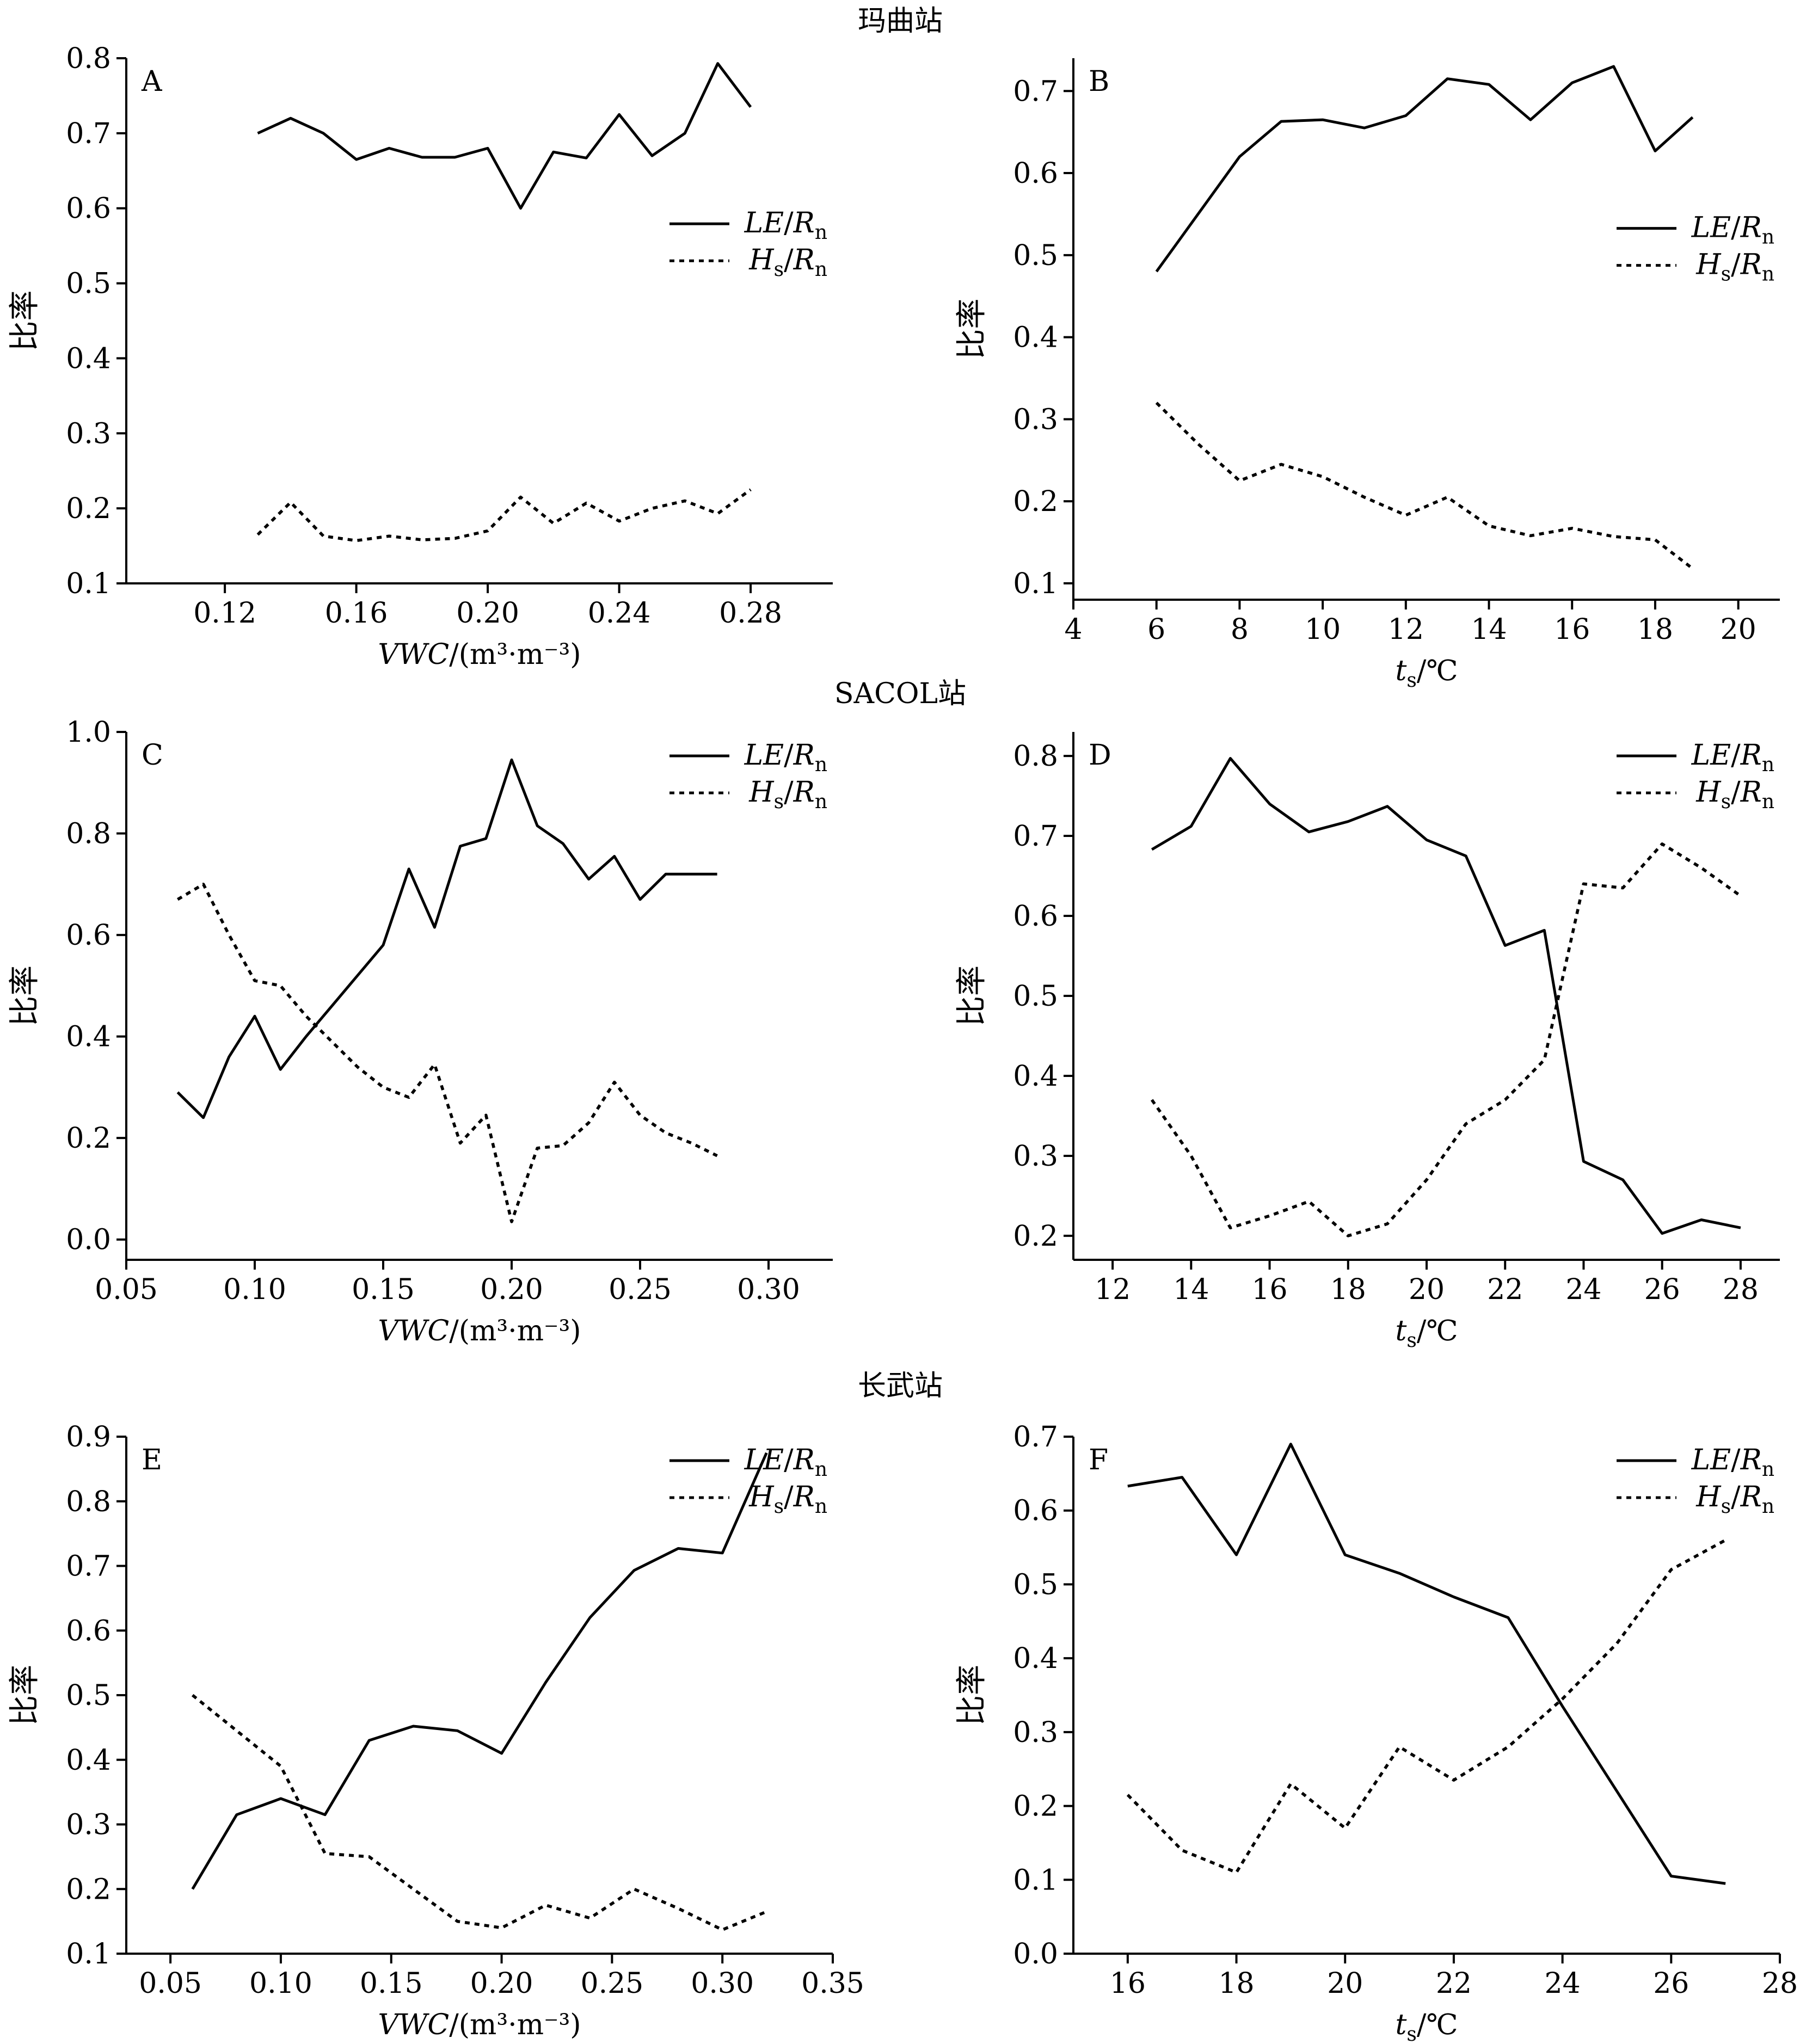 This screenshot has width=1800, height=2044. What do you see at coordinates (384, 1289) in the screenshot?
I see `panel-c-x-tick-label: 0.15` at bounding box center [384, 1289].